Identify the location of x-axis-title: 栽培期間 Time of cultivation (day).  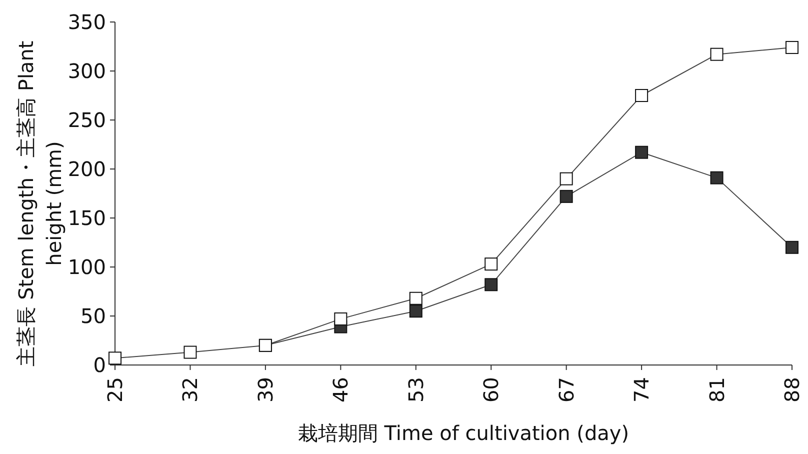
(464, 433).